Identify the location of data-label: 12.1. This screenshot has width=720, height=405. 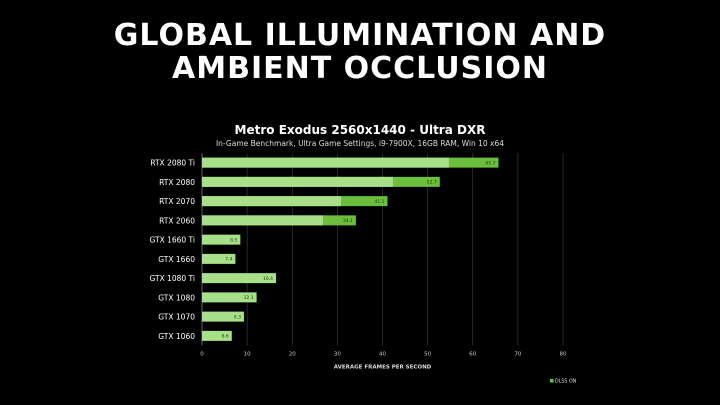
(249, 298).